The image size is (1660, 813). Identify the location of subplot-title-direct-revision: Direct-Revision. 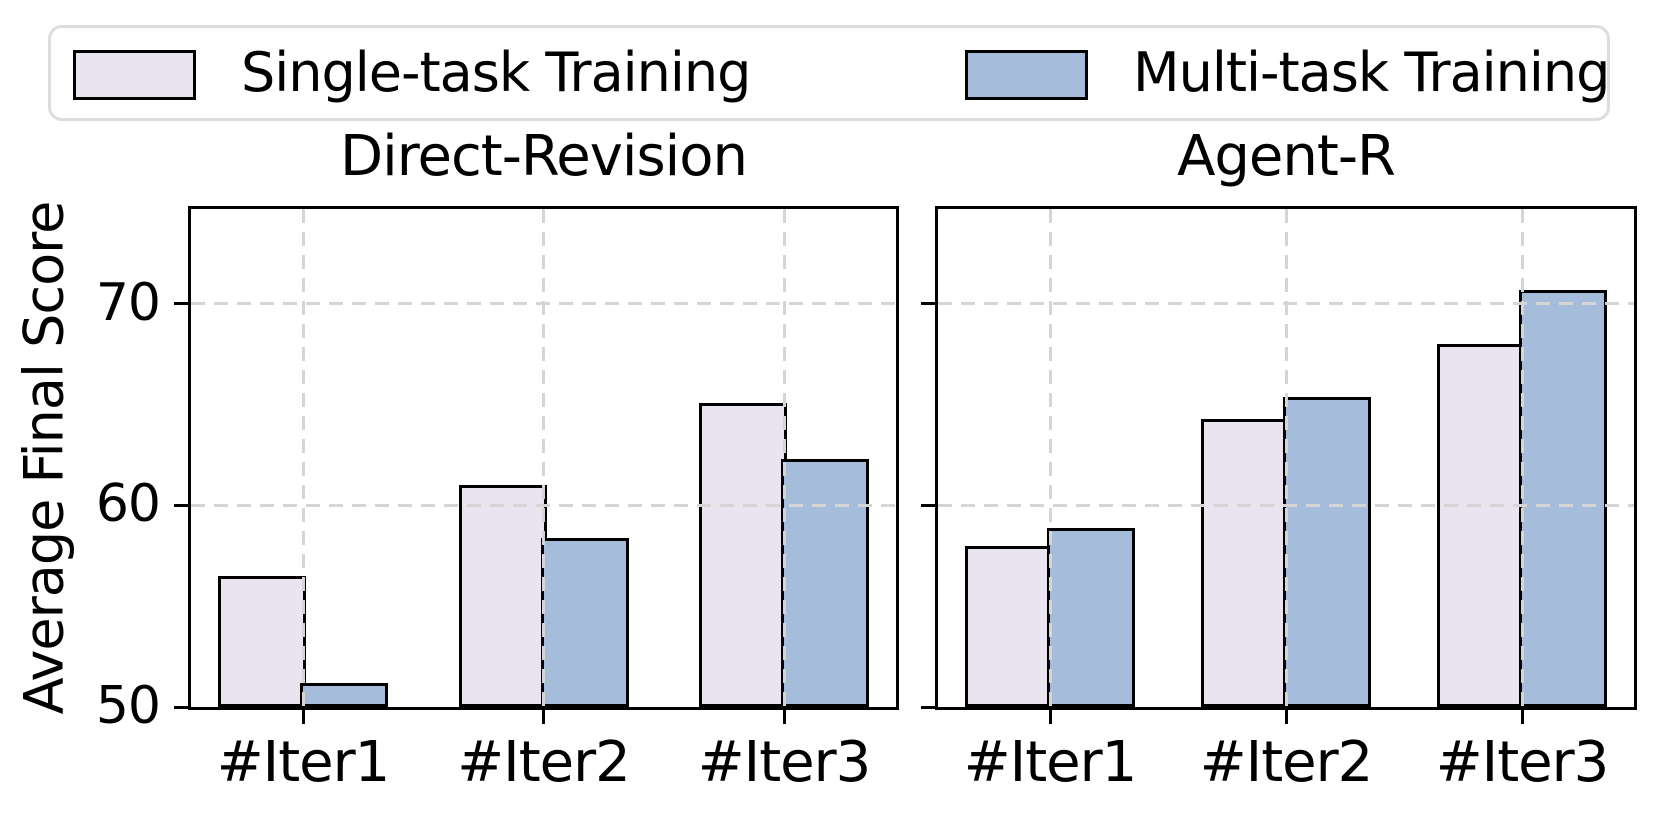
(544, 156).